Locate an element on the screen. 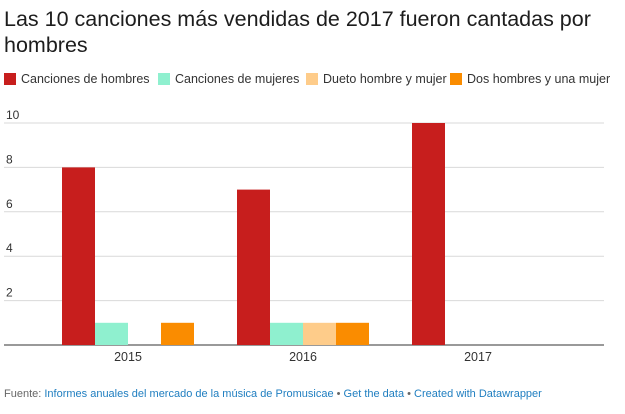  y-tick-label: 2 is located at coordinates (9, 293).